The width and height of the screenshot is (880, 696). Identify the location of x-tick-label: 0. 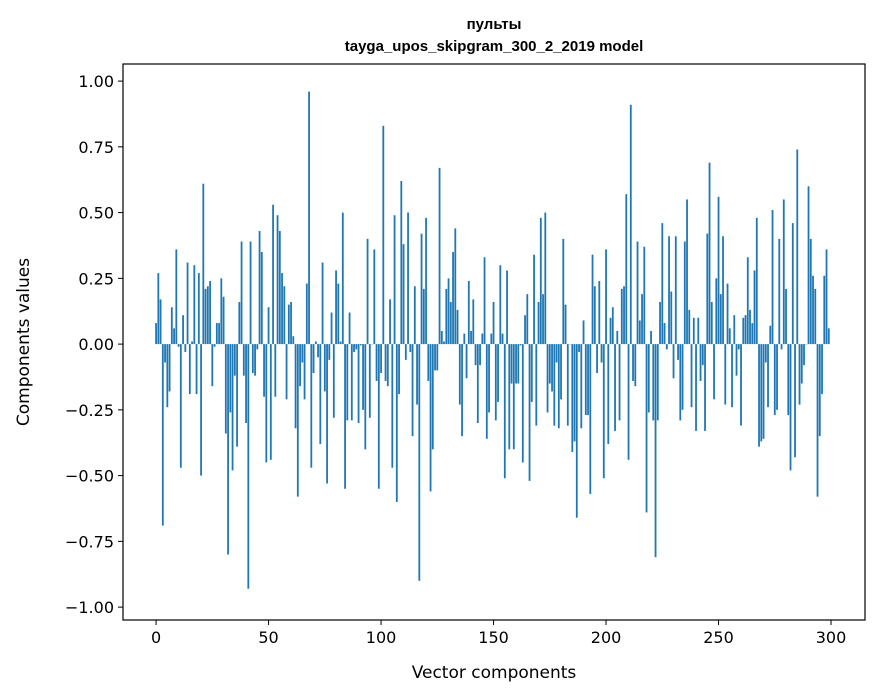
(156, 637).